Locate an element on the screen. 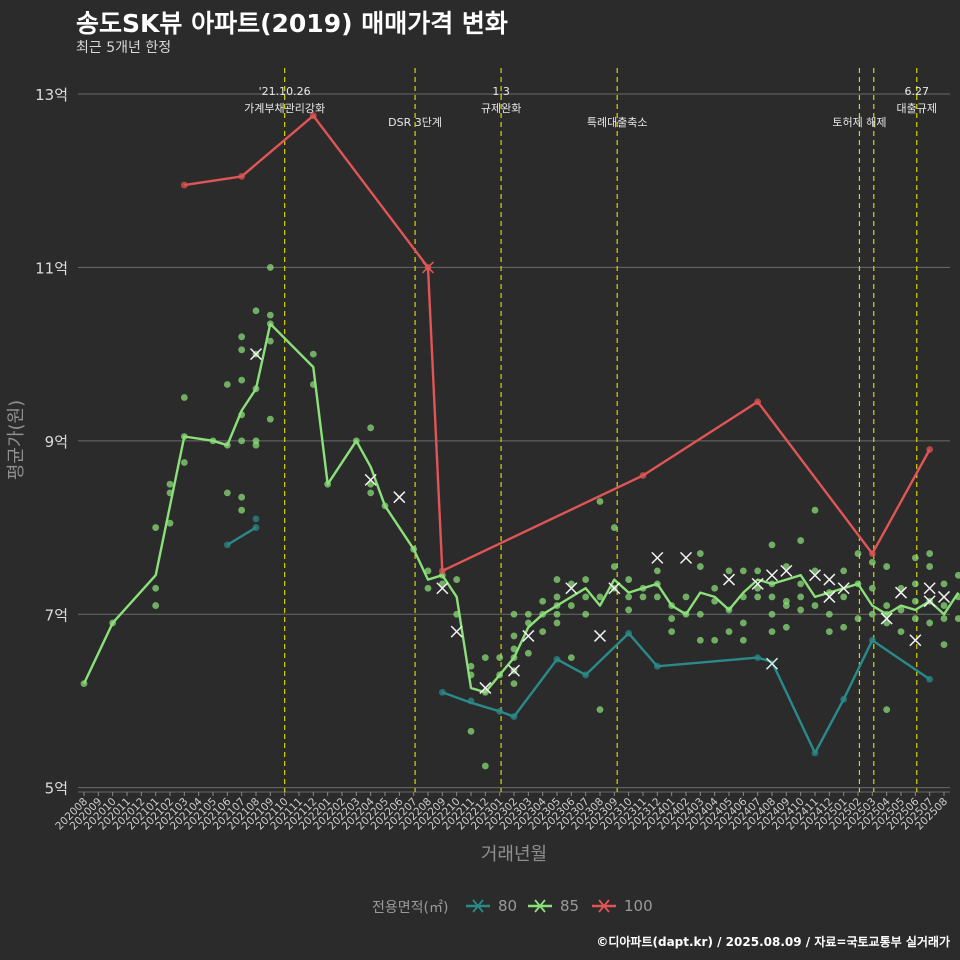 This screenshot has height=960, width=960. chart-subtitle: 최근 5개년 한정 is located at coordinates (124, 48).